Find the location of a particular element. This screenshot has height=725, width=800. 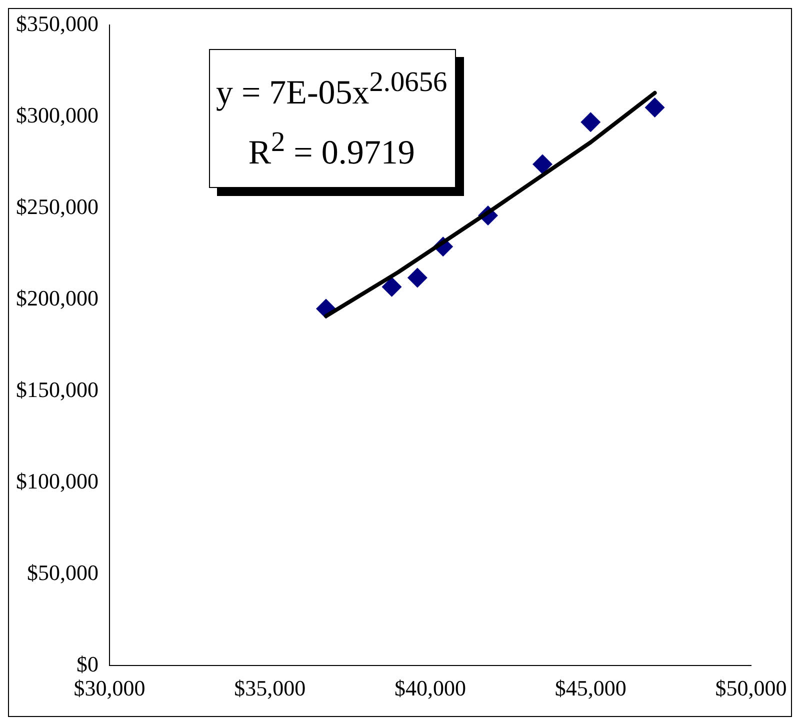

y-tick-label: $350,000 is located at coordinates (57, 23).